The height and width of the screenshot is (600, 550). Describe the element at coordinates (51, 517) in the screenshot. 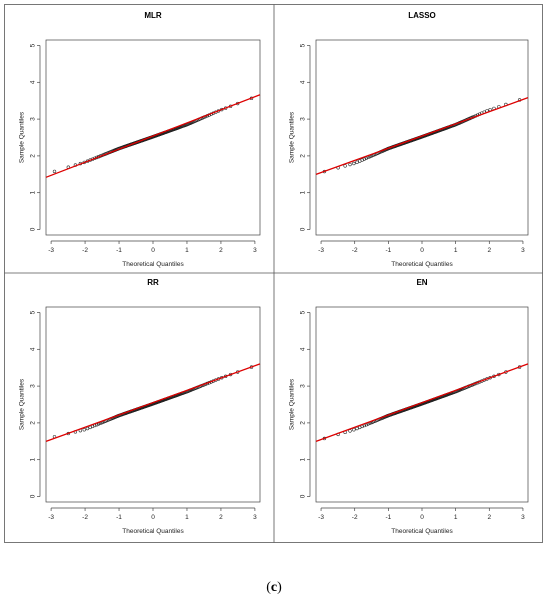

I see `x-tick-label-rr: -3` at that location.